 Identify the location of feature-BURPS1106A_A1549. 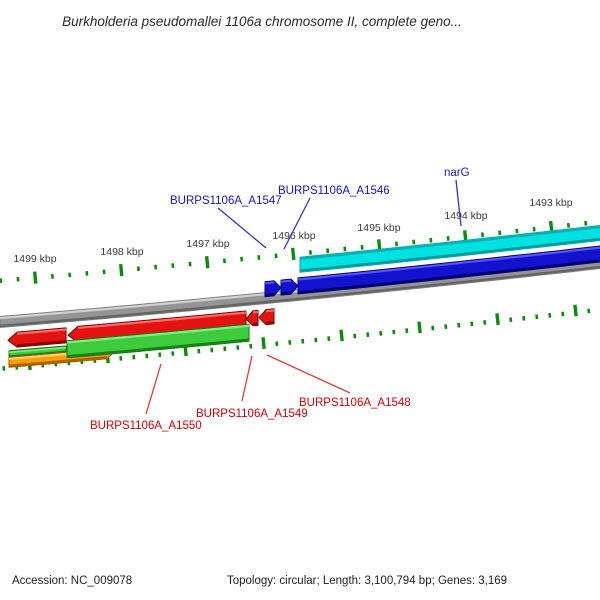
(252, 318).